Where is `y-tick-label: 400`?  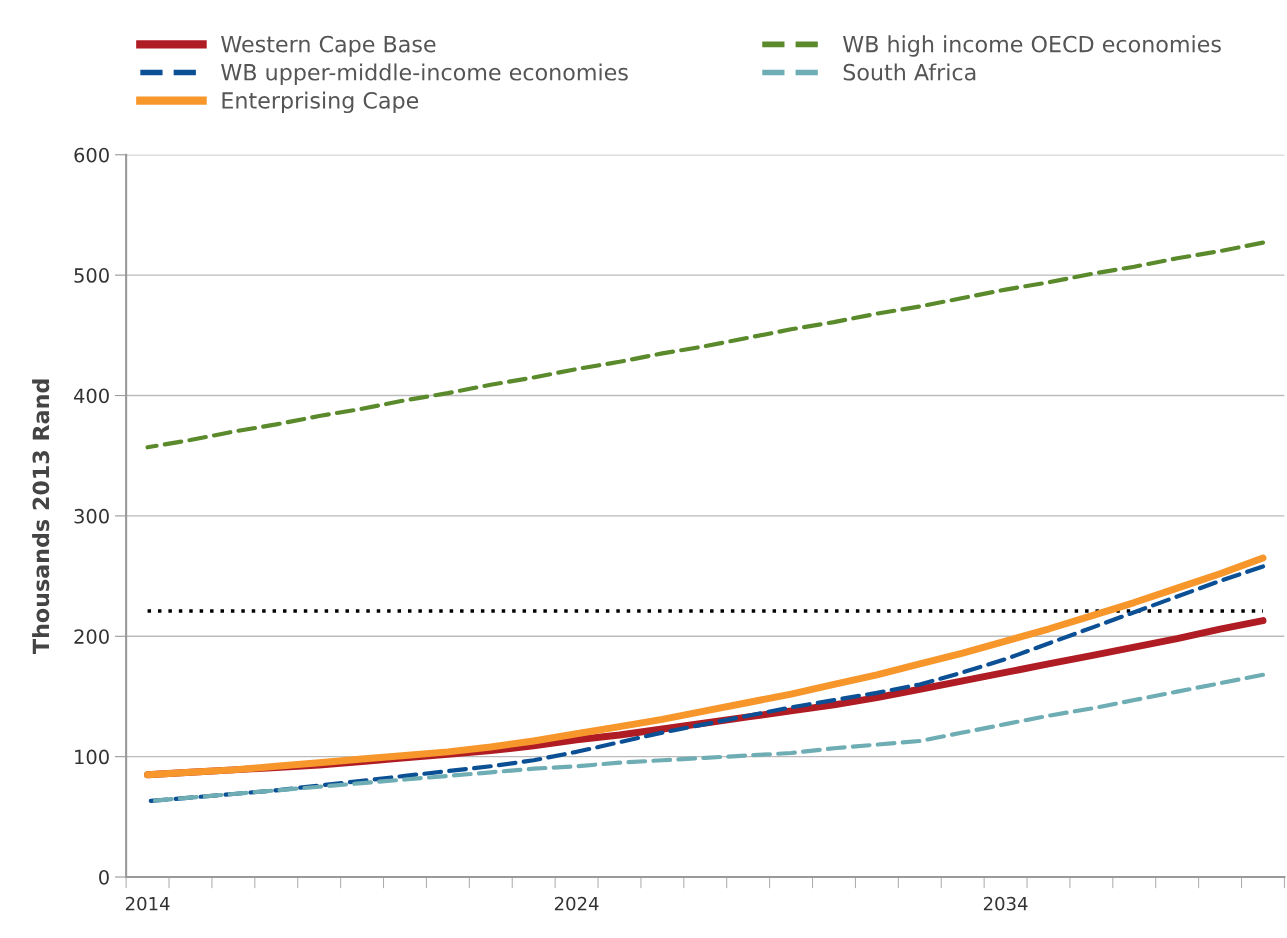
y-tick-label: 400 is located at coordinates (91, 396).